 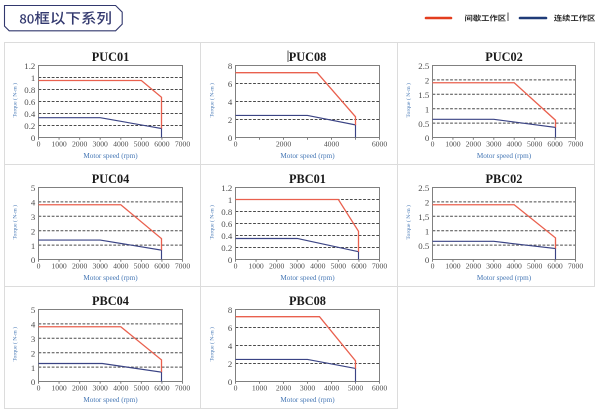 I want to click on svg-text: PBC04, so click(x=110, y=301).